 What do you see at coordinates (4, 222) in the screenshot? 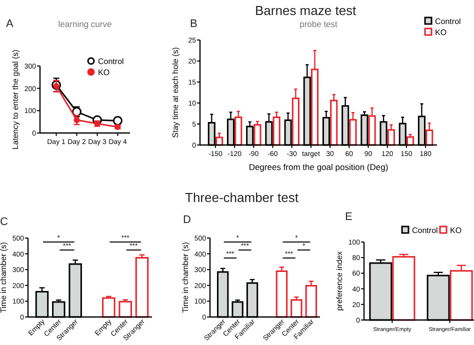
I see `text: C` at bounding box center [4, 222].